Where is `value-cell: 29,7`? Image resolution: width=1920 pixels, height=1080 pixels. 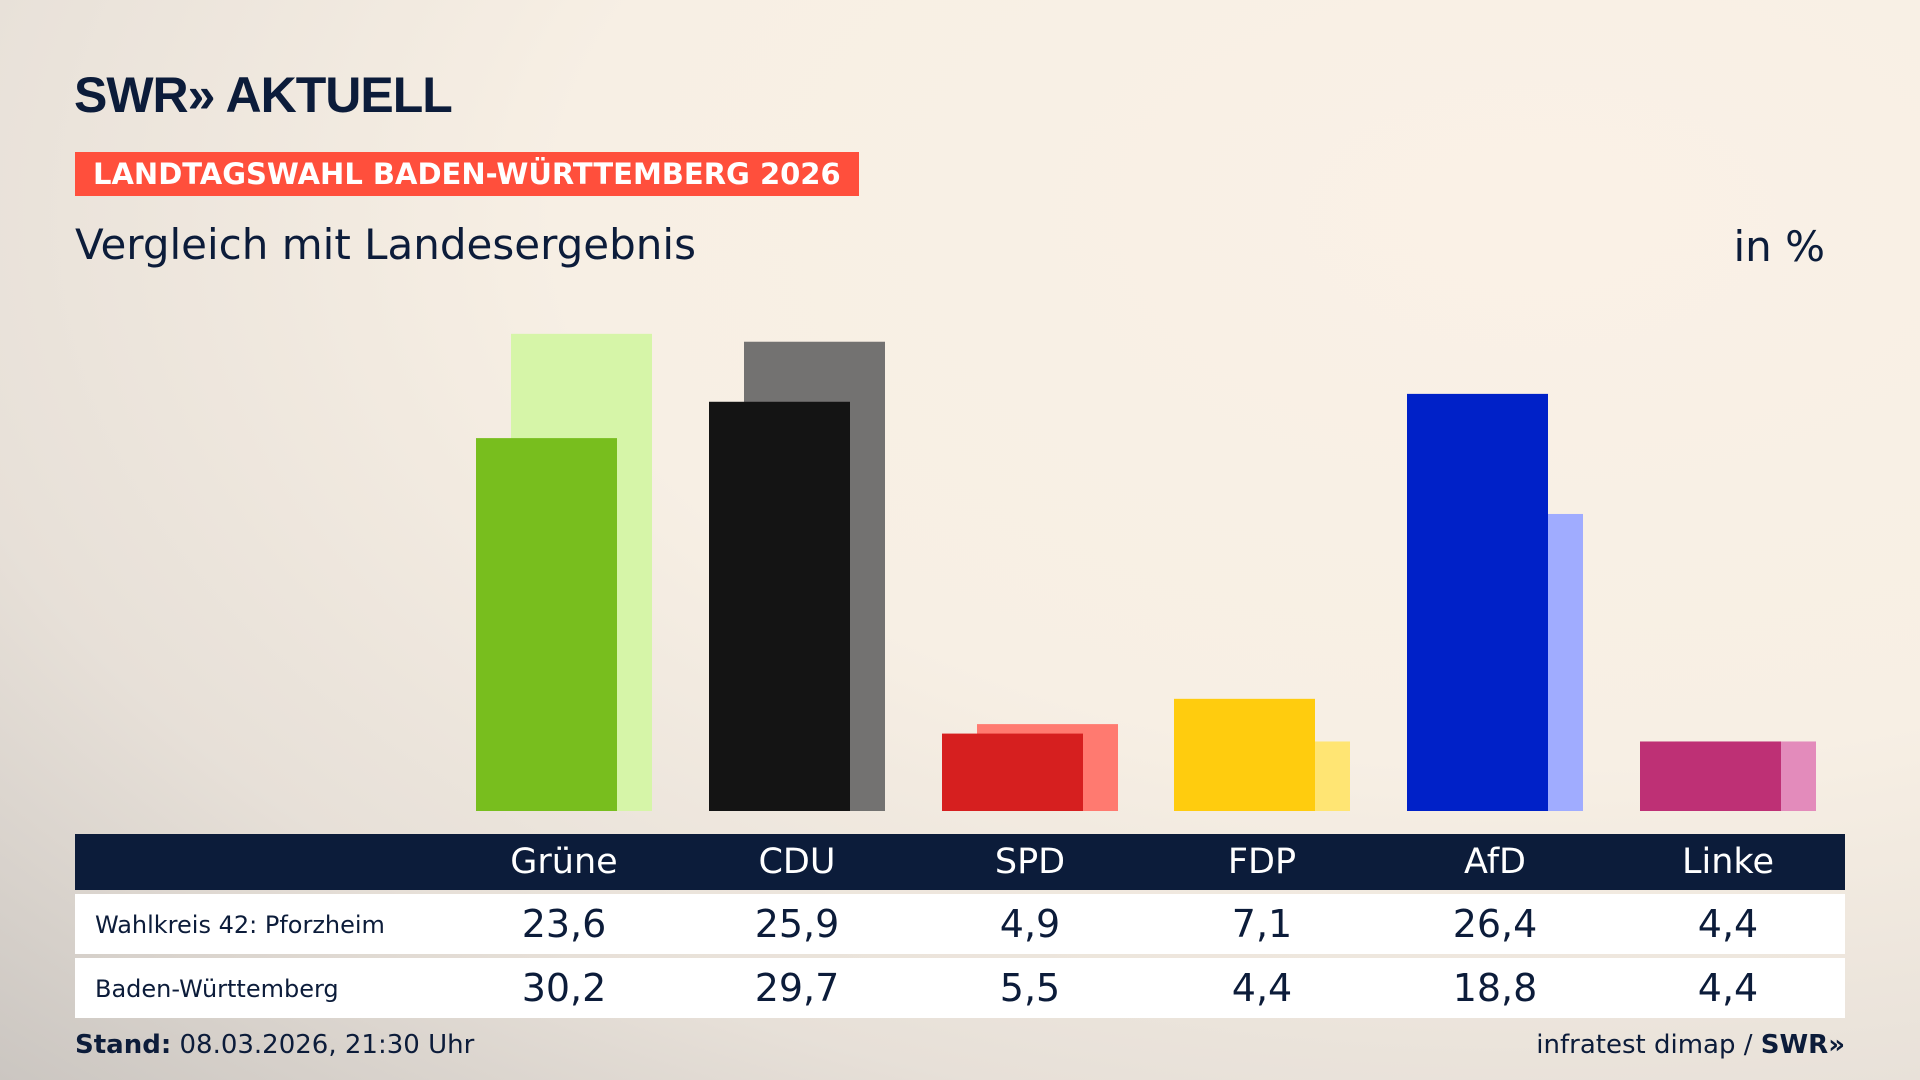
value-cell: 29,7 is located at coordinates (797, 988).